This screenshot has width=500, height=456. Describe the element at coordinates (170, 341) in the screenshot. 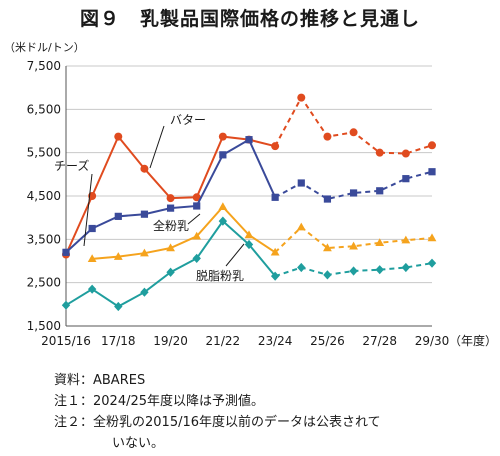

I see `x-tick-label: 19/20` at that location.